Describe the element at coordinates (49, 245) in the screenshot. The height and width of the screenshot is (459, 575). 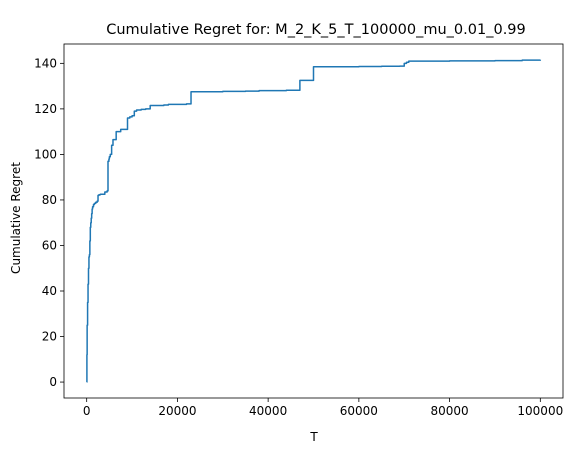
I see `y-tick-label: 60` at that location.